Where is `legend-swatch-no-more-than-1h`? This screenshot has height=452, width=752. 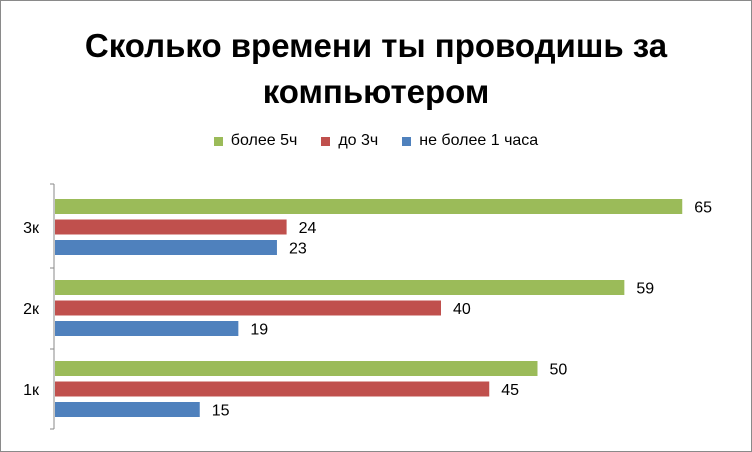 legend-swatch-no-more-than-1h is located at coordinates (407, 141).